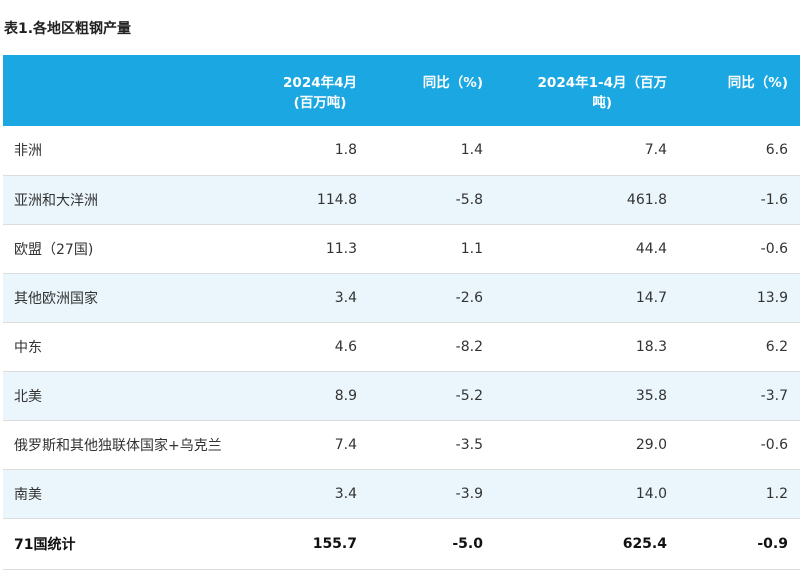 The width and height of the screenshot is (801, 581). Describe the element at coordinates (320, 103) in the screenshot. I see `header-april-line2: (百万吨)` at that location.